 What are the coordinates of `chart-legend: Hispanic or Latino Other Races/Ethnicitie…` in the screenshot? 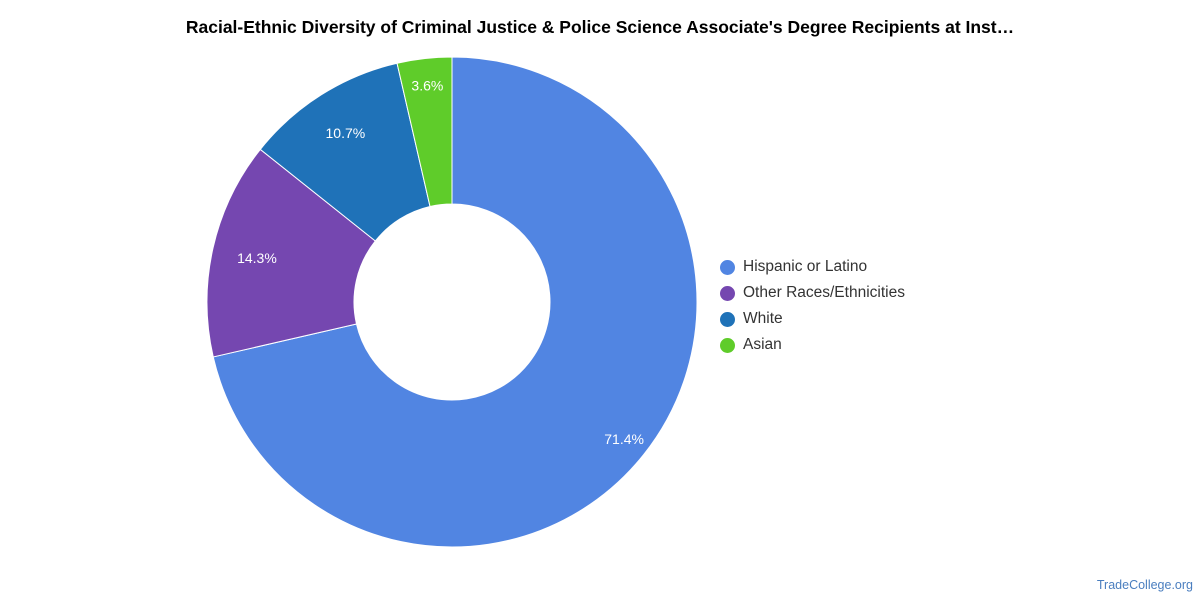 It's located at (812, 306).